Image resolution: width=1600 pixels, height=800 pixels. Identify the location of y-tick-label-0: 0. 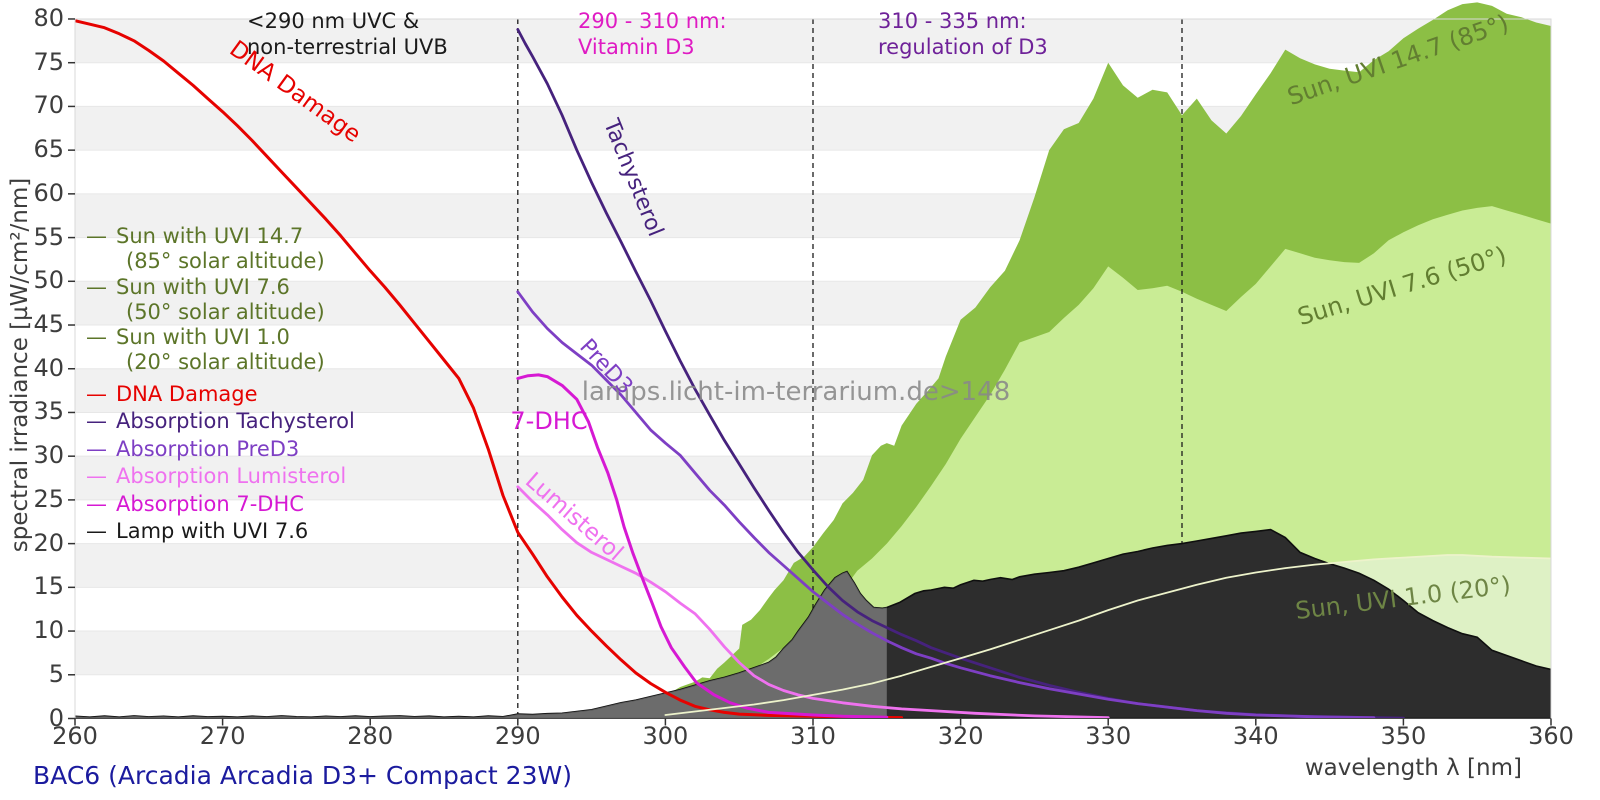
(56, 717).